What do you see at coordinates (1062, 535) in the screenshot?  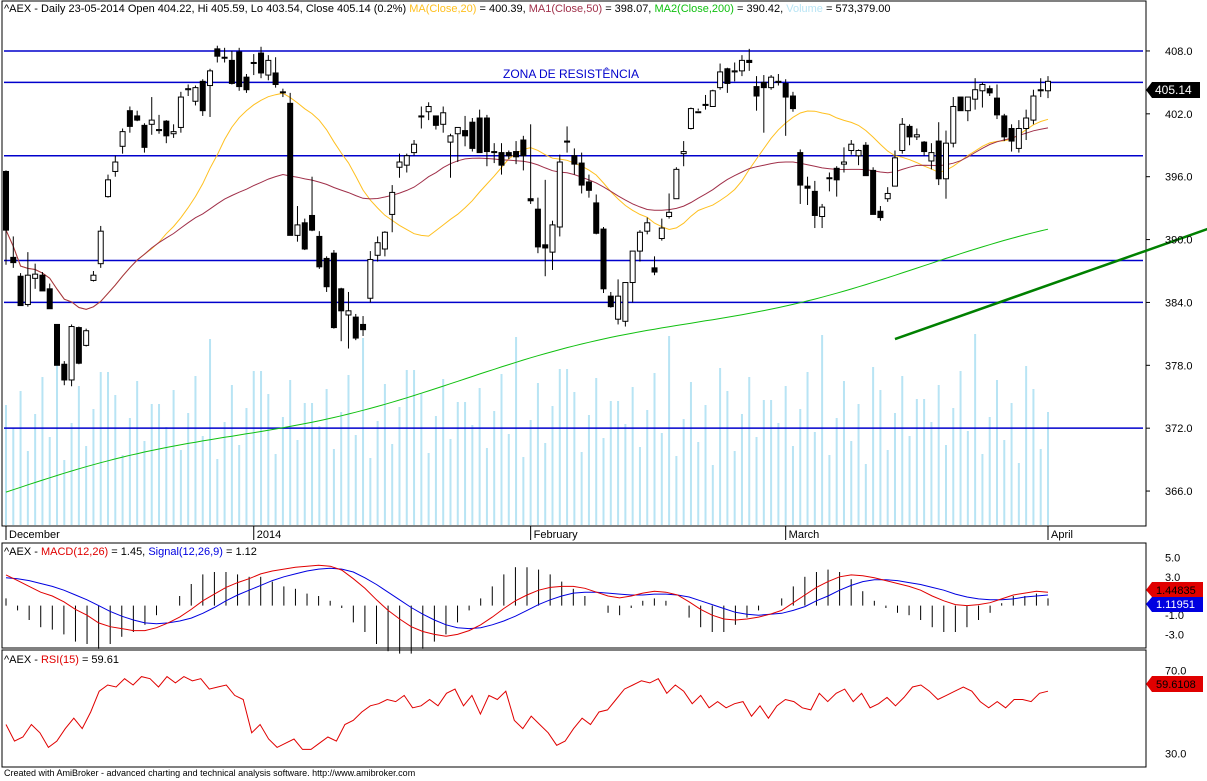 I see `x-tick-label: April` at bounding box center [1062, 535].